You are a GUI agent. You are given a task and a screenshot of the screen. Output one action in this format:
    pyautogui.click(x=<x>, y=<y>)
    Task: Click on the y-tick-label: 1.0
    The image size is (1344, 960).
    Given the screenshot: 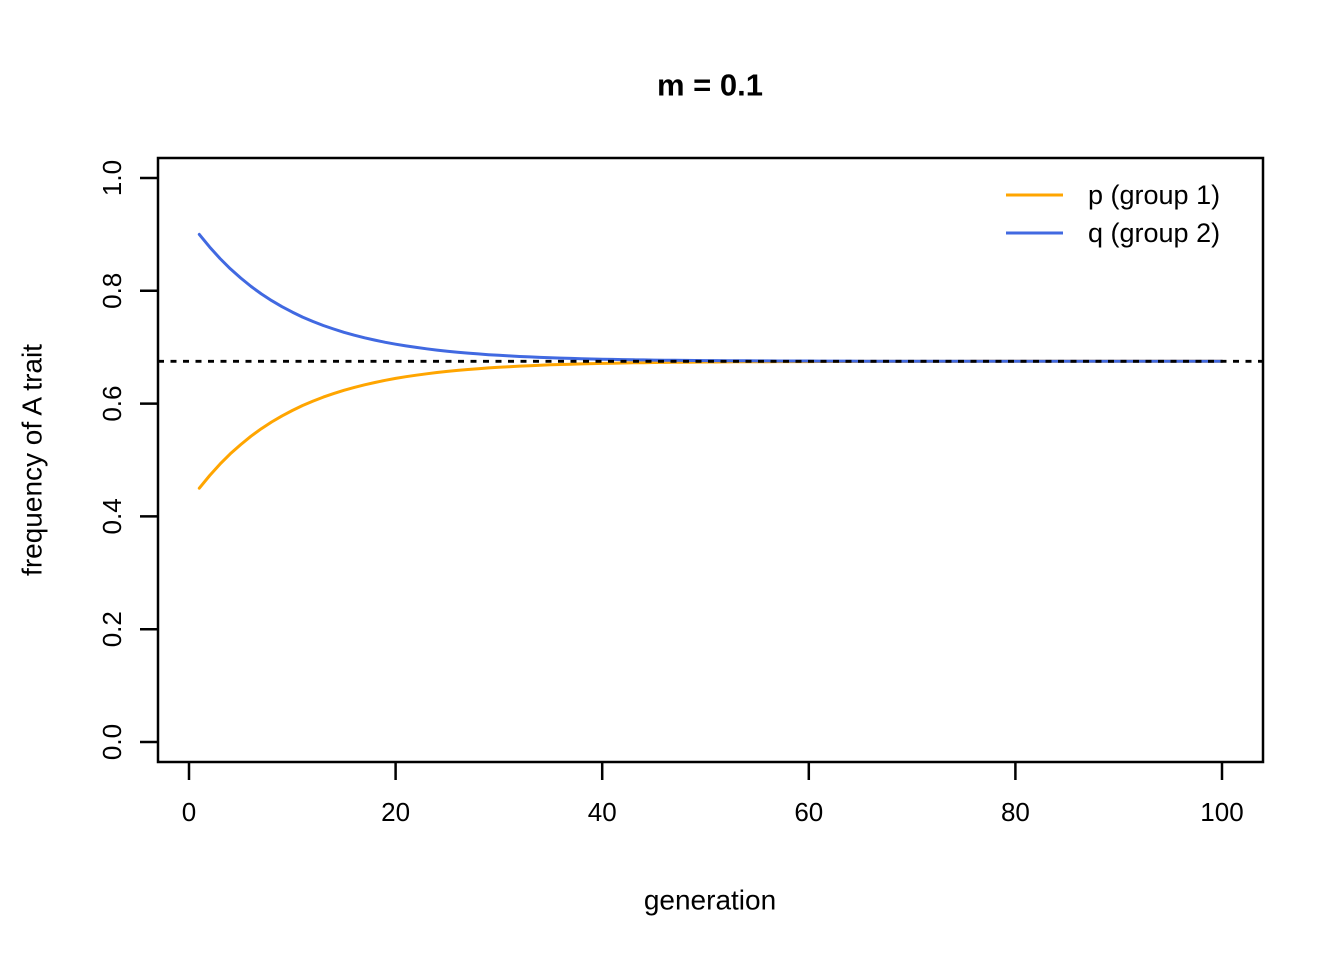 What is the action you would take?
    pyautogui.click(x=112, y=178)
    